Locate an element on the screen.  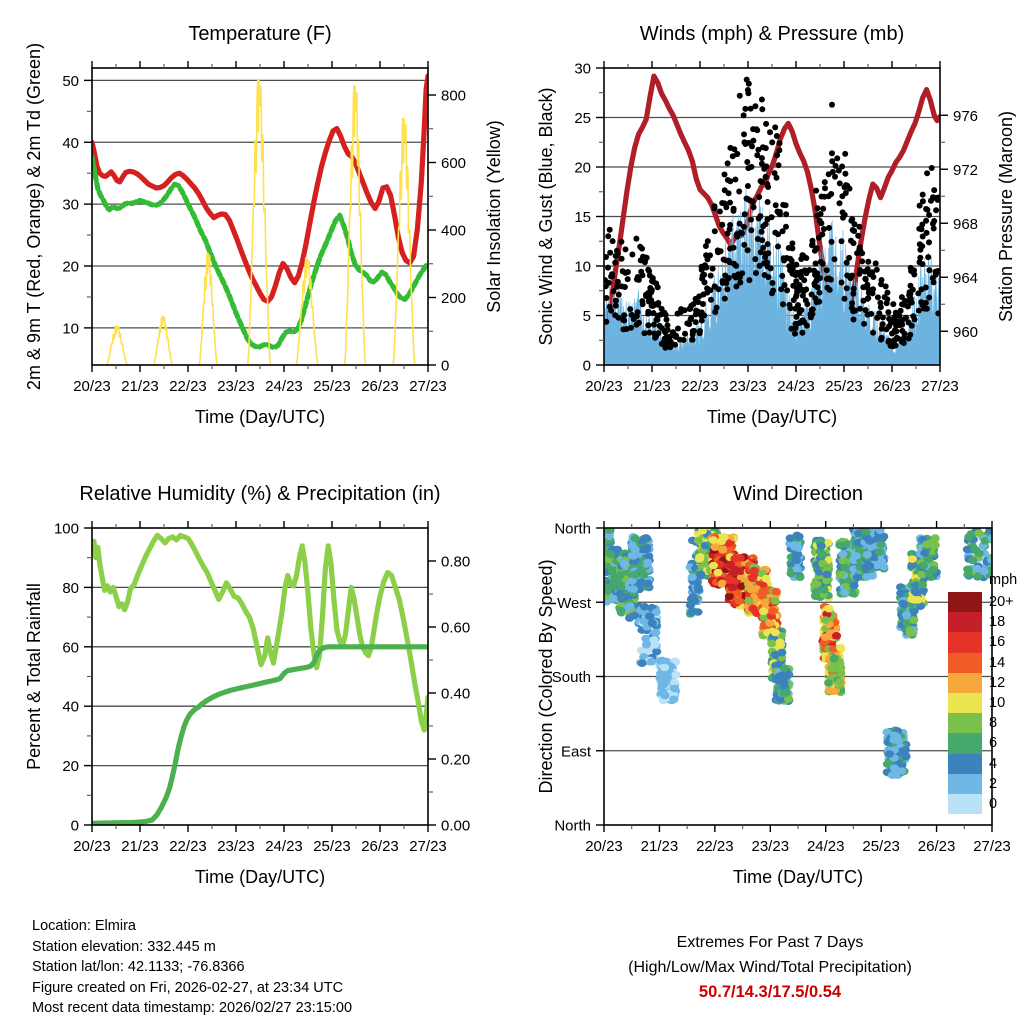
colorbar-label: 4 is located at coordinates (993, 763).